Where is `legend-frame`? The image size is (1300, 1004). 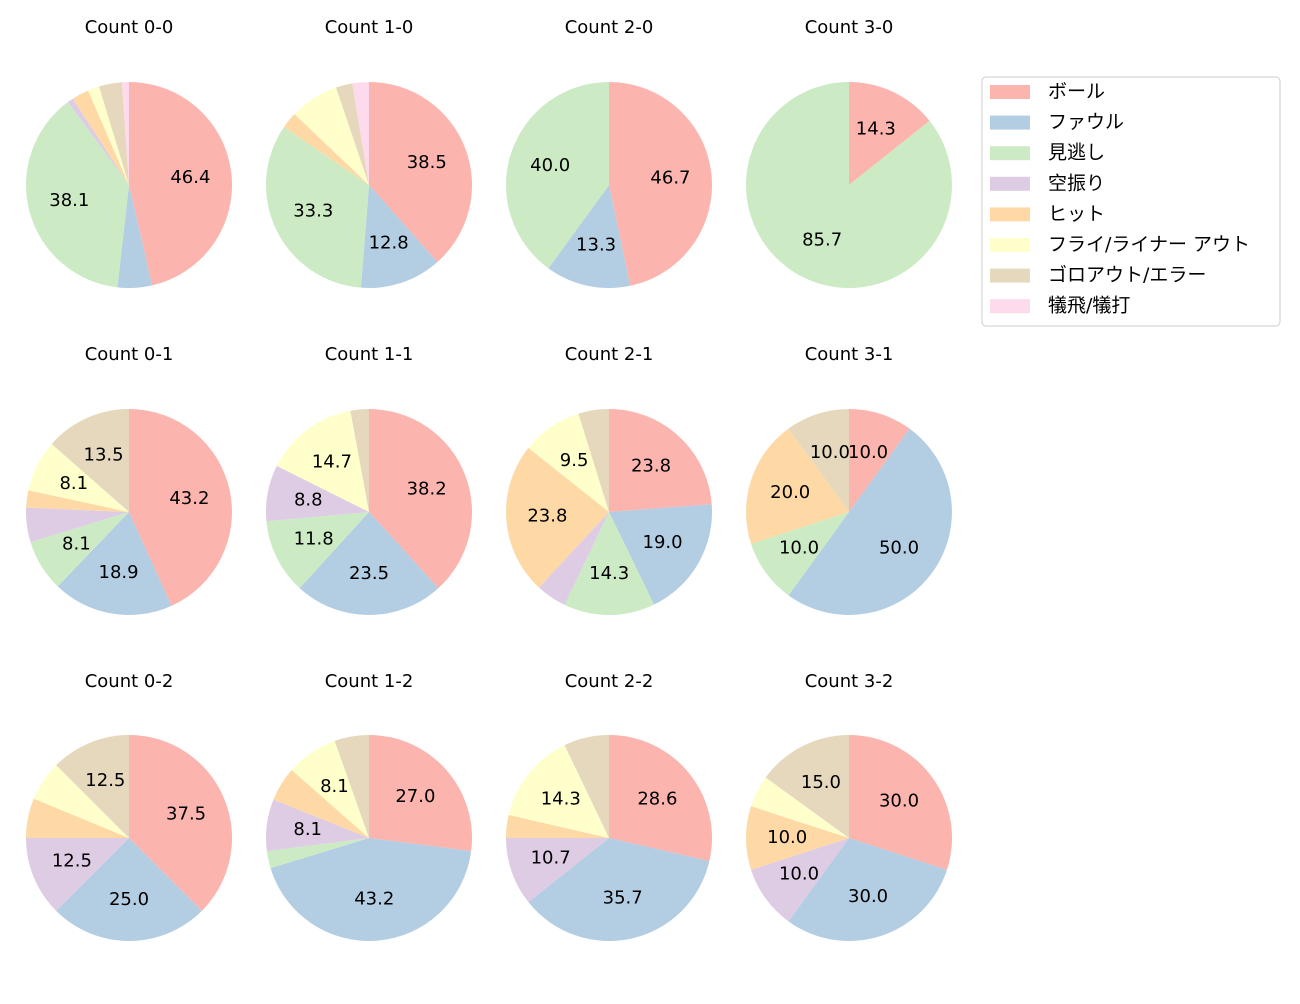 legend-frame is located at coordinates (1131, 201).